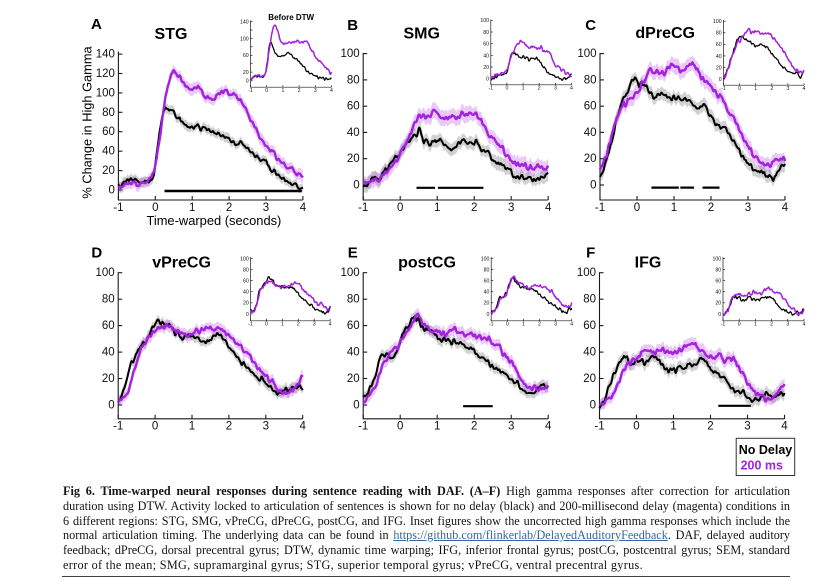 Image resolution: width=832 pixels, height=581 pixels. Describe the element at coordinates (171, 34) in the screenshot. I see `svg-text: STG` at that location.